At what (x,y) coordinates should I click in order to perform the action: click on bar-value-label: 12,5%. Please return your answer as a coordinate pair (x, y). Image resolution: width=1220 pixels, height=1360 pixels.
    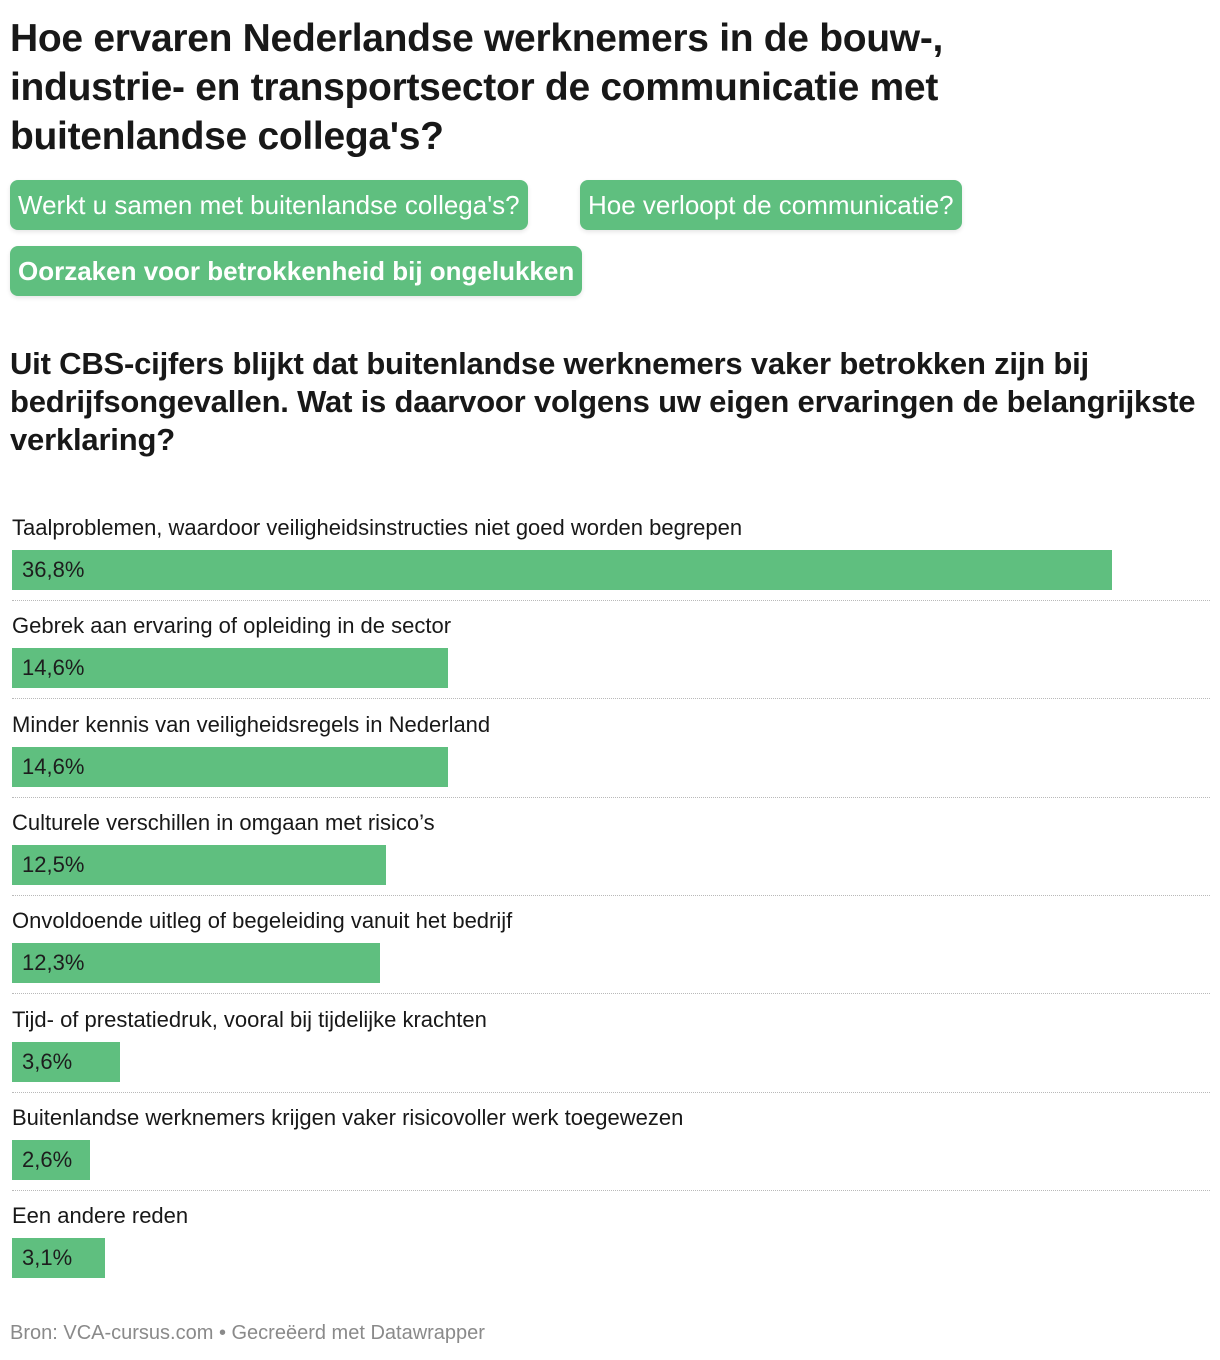
    Looking at the image, I should click on (53, 864).